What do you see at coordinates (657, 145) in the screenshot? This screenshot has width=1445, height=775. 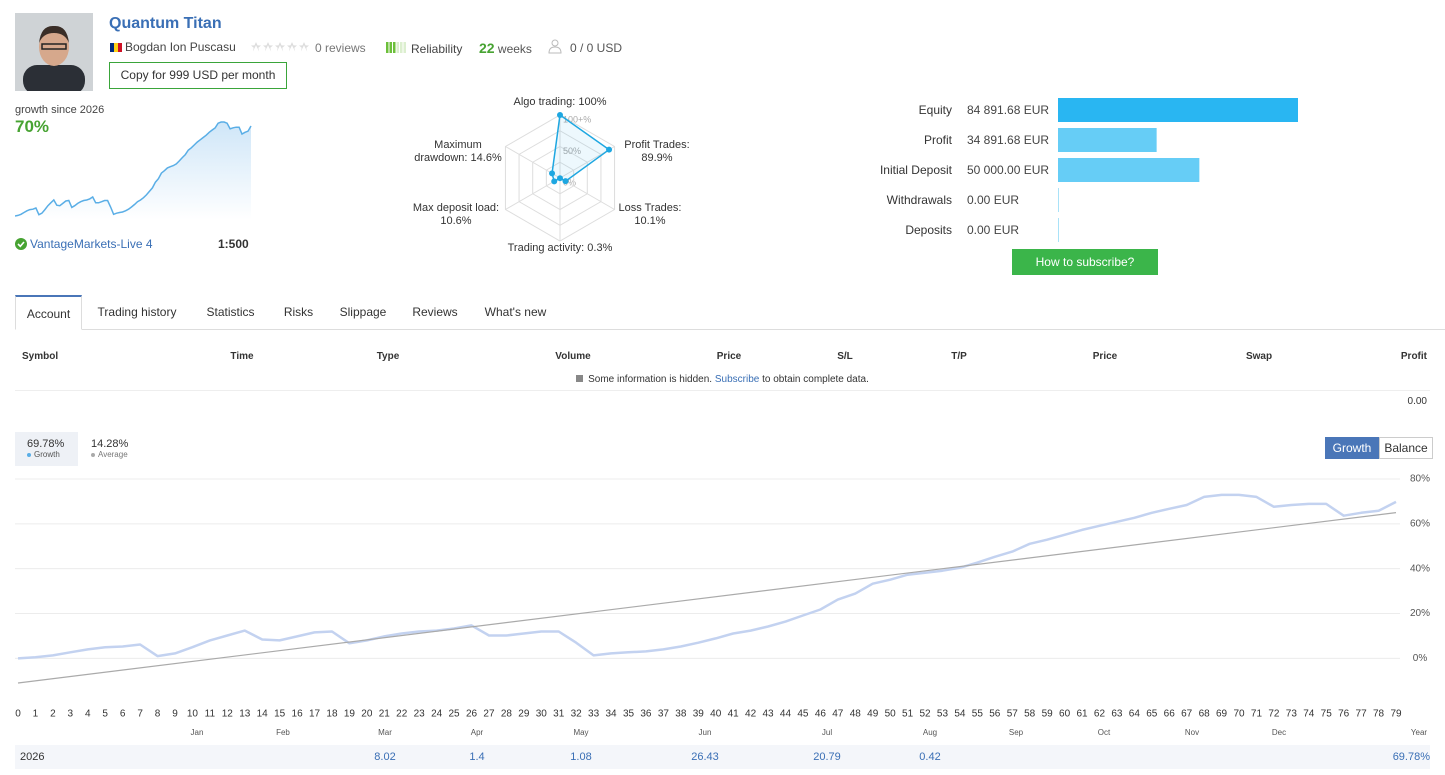 I see `radar-category: Profit Trades:` at bounding box center [657, 145].